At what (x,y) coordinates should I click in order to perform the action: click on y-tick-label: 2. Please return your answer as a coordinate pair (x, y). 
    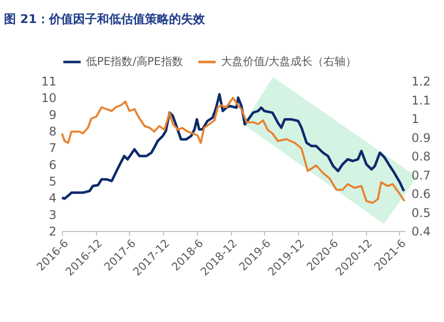
    Looking at the image, I should click on (52, 231).